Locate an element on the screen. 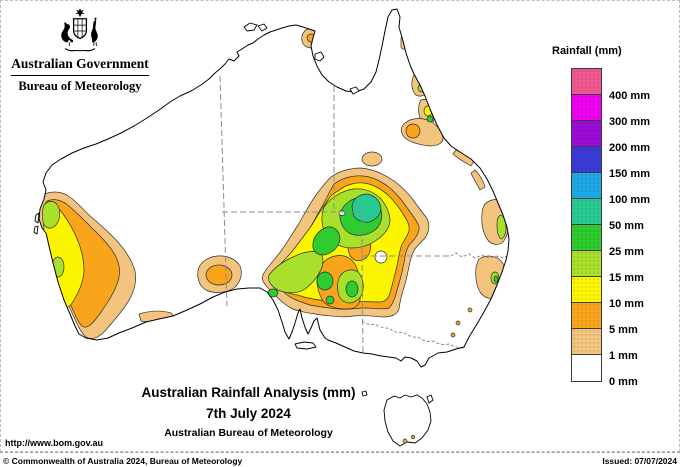 The width and height of the screenshot is (680, 467). legend-row: 300 mm is located at coordinates (610, 111).